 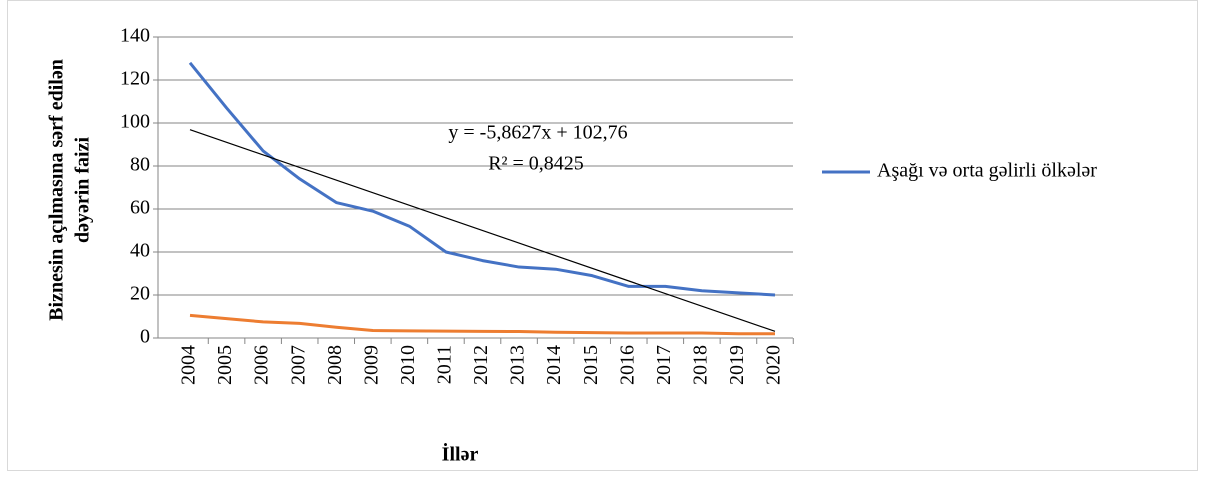 What do you see at coordinates (537, 133) in the screenshot?
I see `trendline-equation: y = -5,8627x + 102,76` at bounding box center [537, 133].